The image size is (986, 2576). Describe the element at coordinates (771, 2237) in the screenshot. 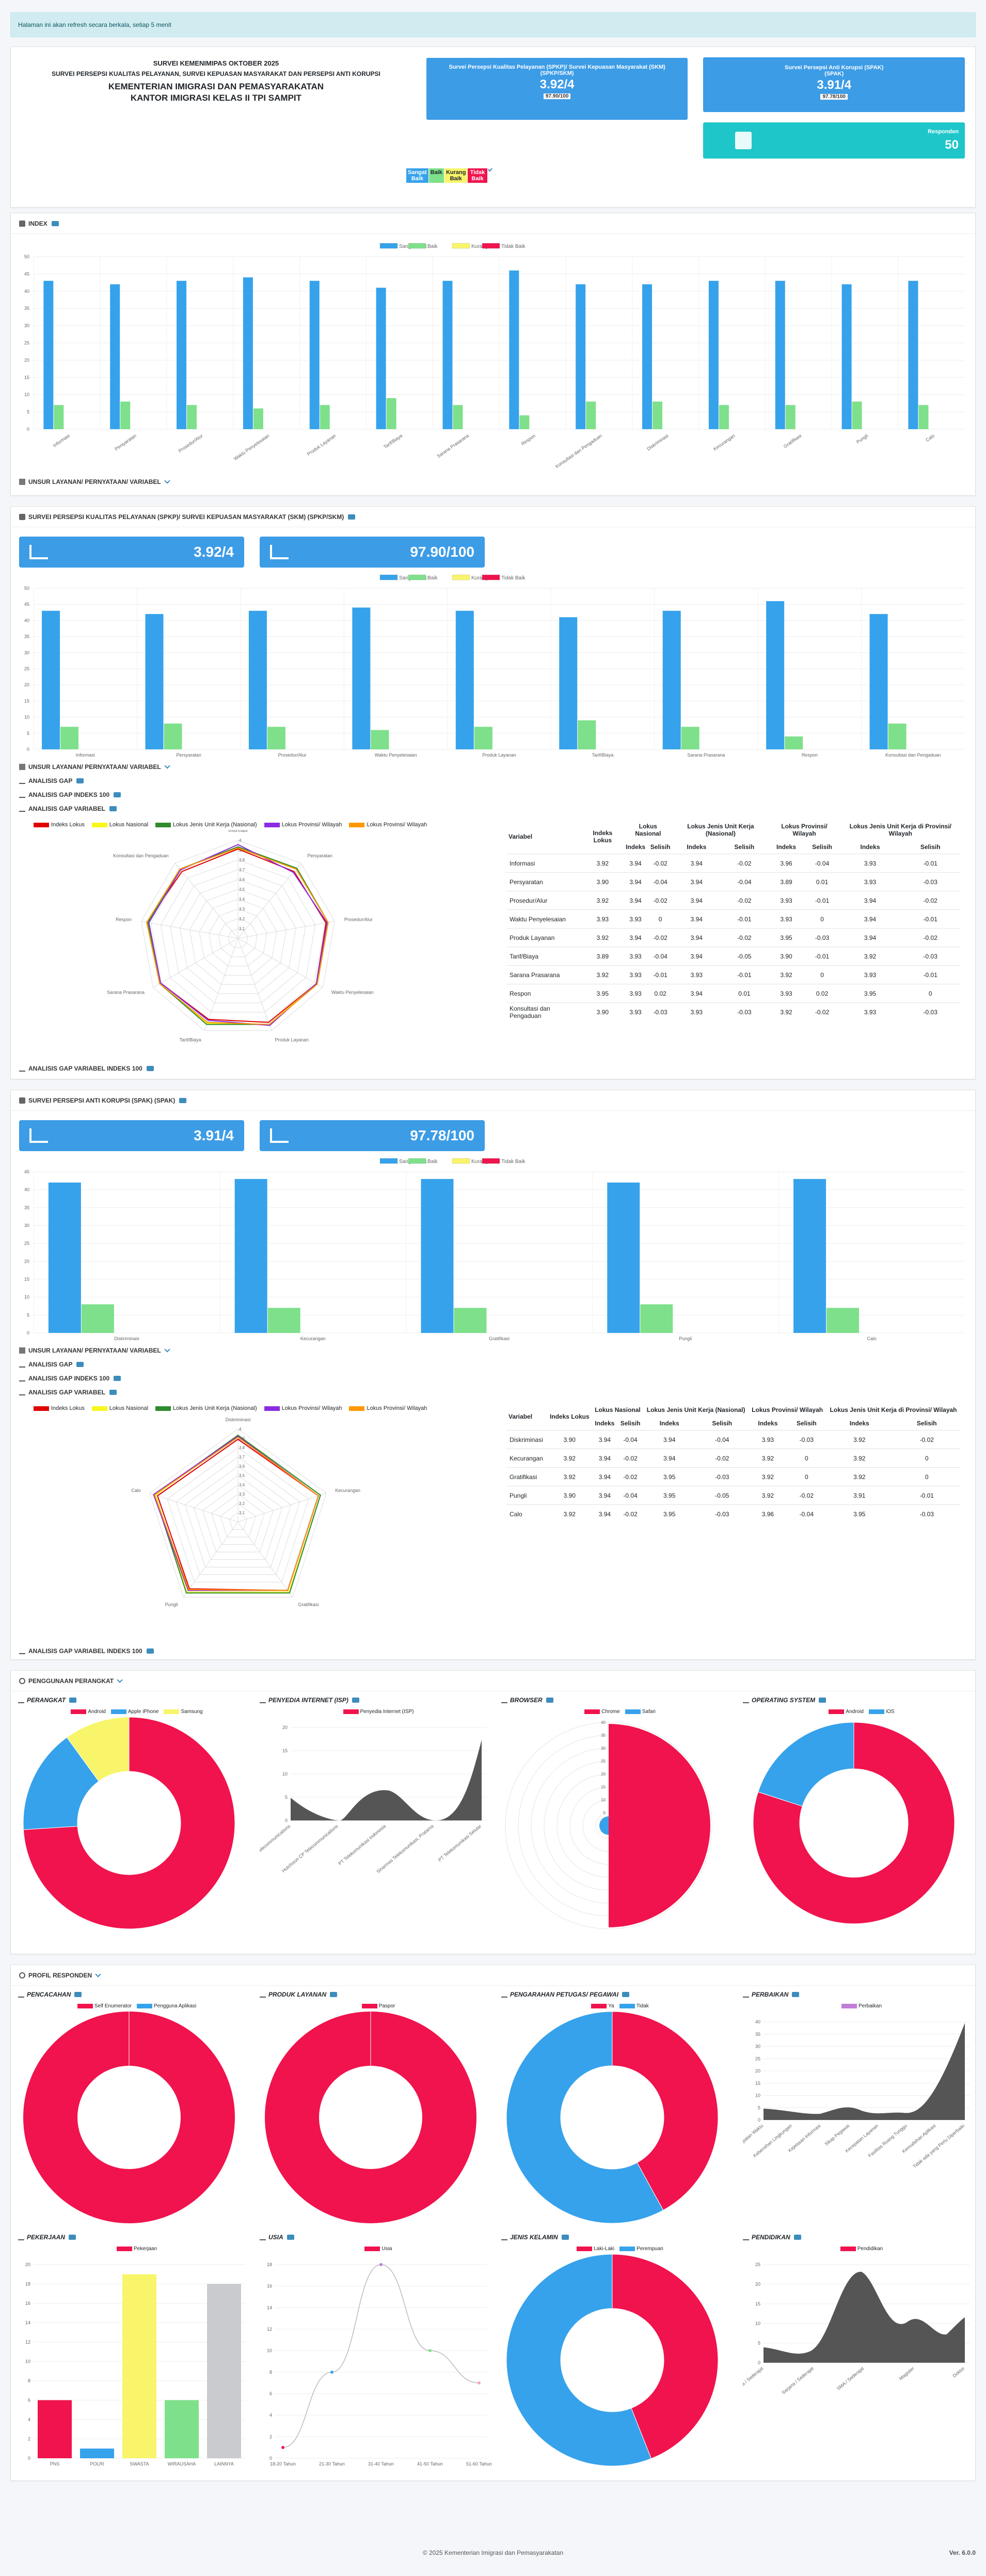

I see `panel-title: PENDIDIKAN` at that location.